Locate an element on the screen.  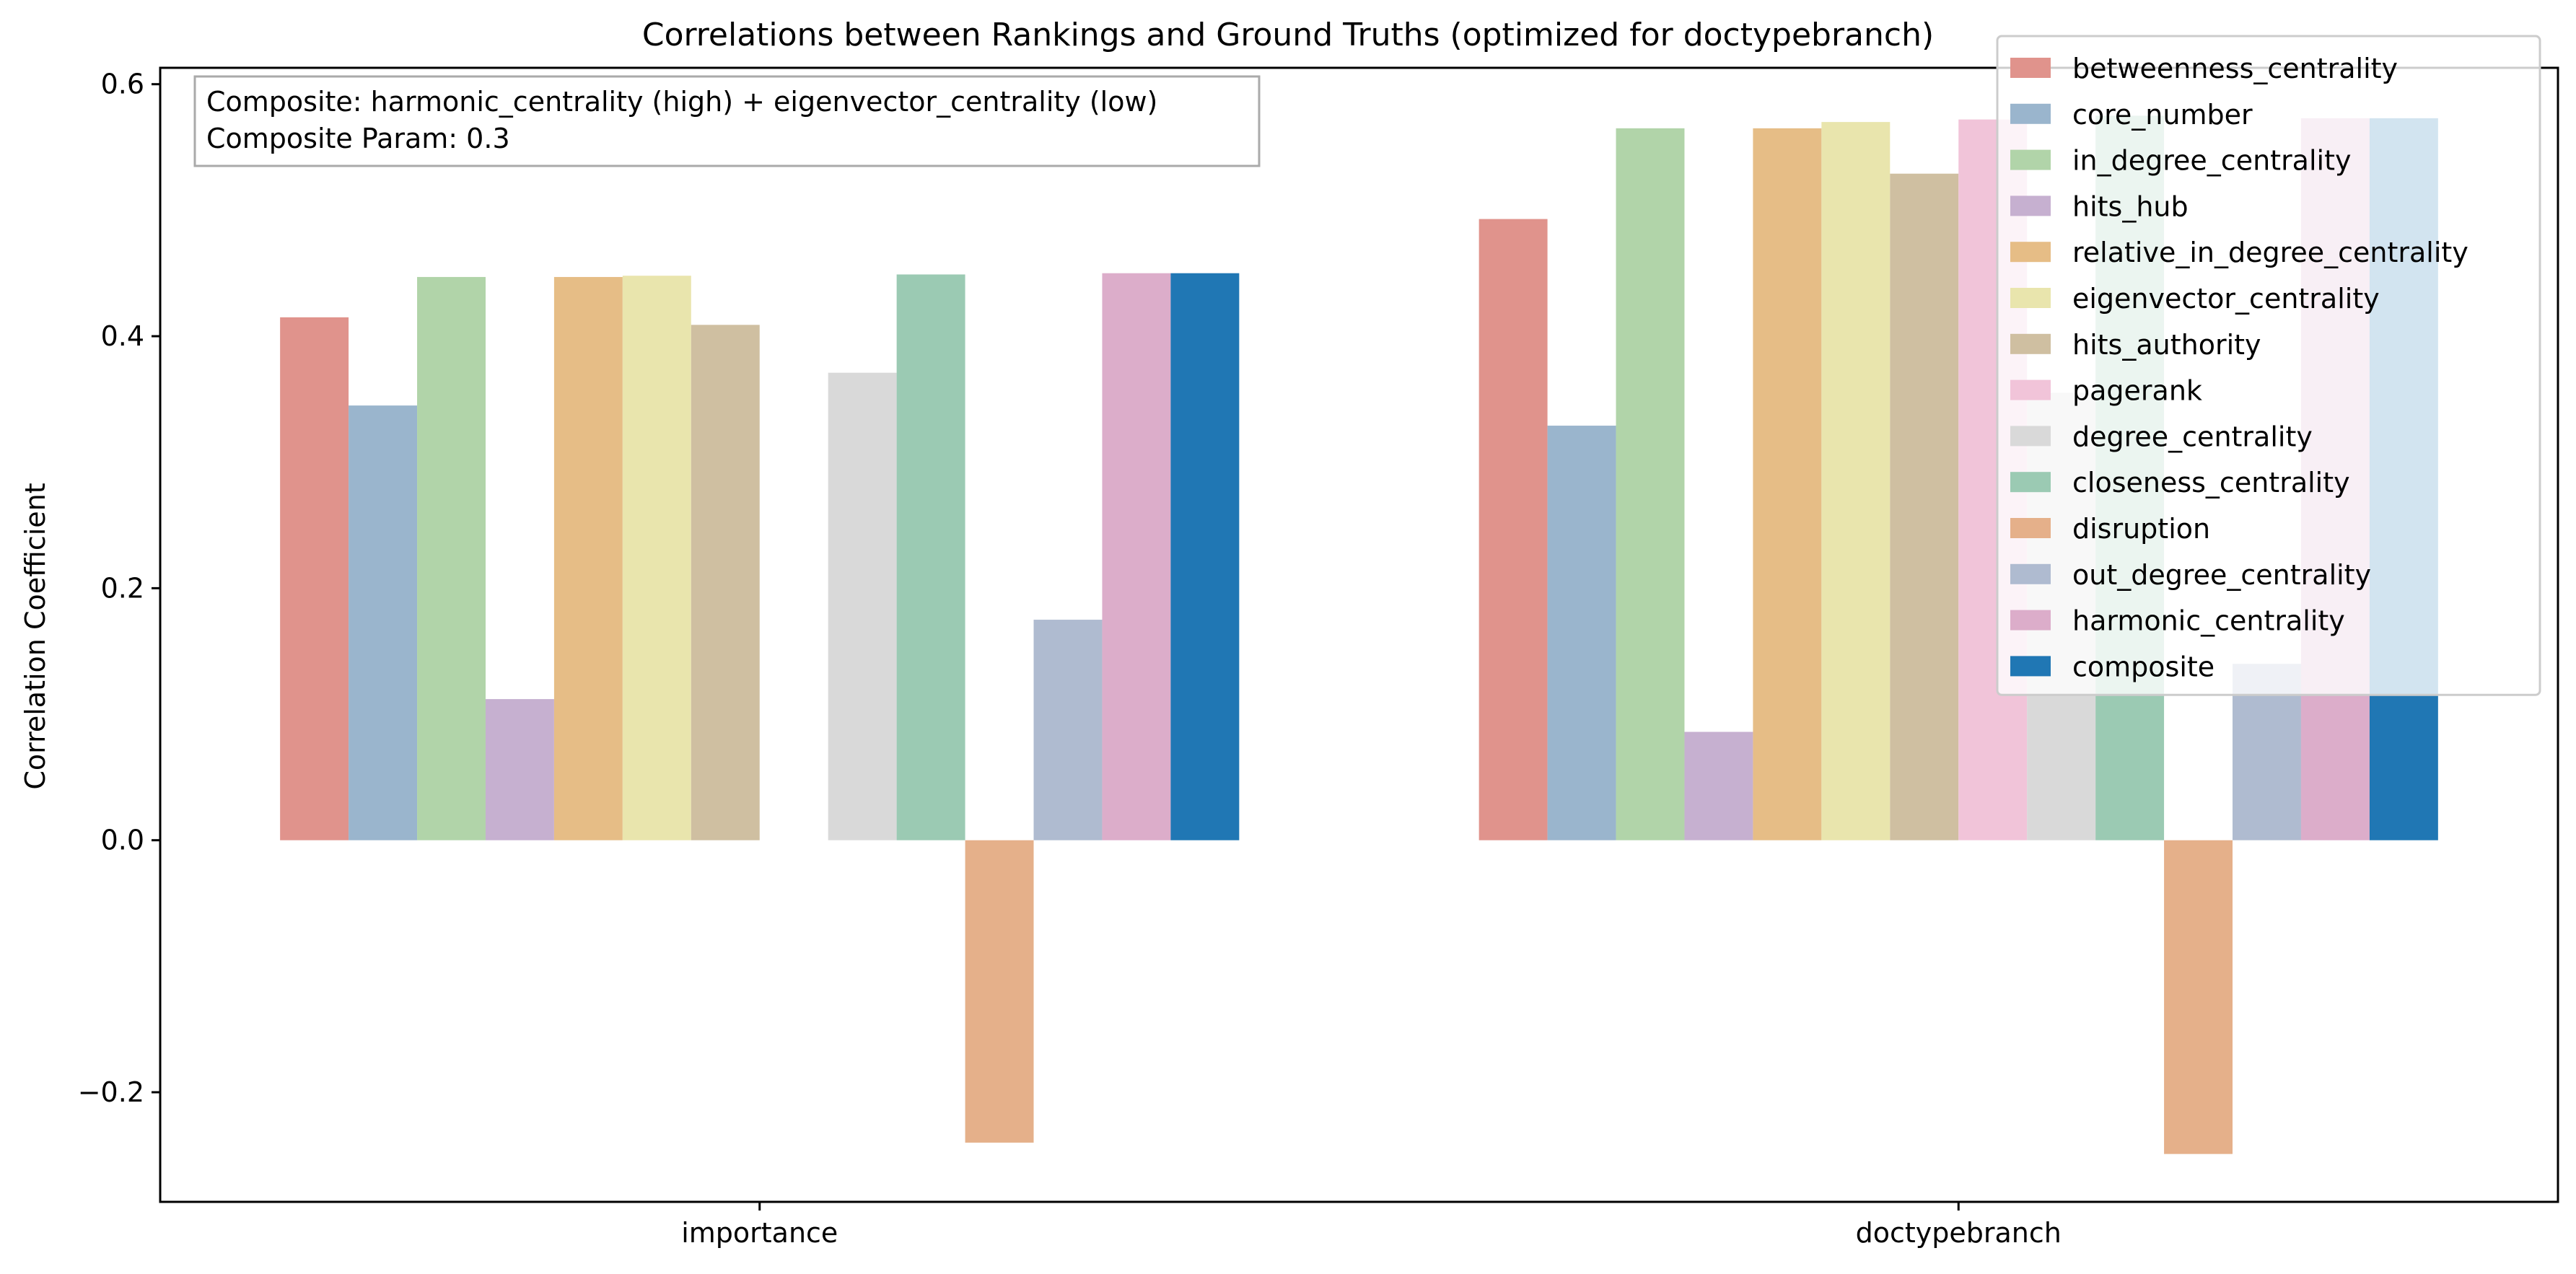
annotation-box is located at coordinates (727, 121).